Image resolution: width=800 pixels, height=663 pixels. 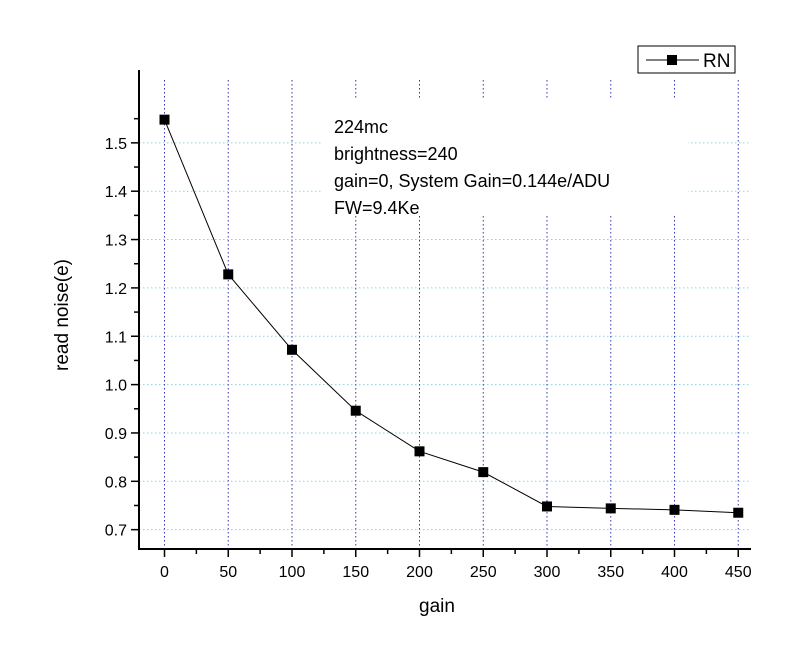 What do you see at coordinates (116, 192) in the screenshot?
I see `y-tick-label: 1.4` at bounding box center [116, 192].